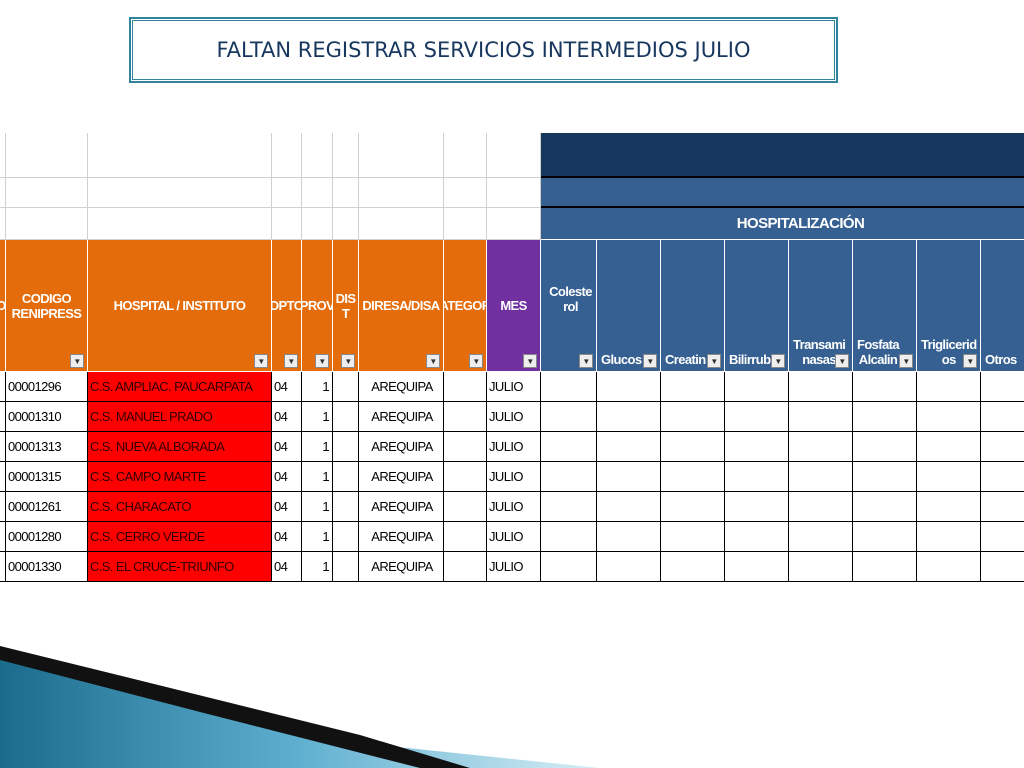 The image size is (1024, 768). What do you see at coordinates (949, 306) in the screenshot?
I see `column-header: Triglicerid os ▼` at bounding box center [949, 306].